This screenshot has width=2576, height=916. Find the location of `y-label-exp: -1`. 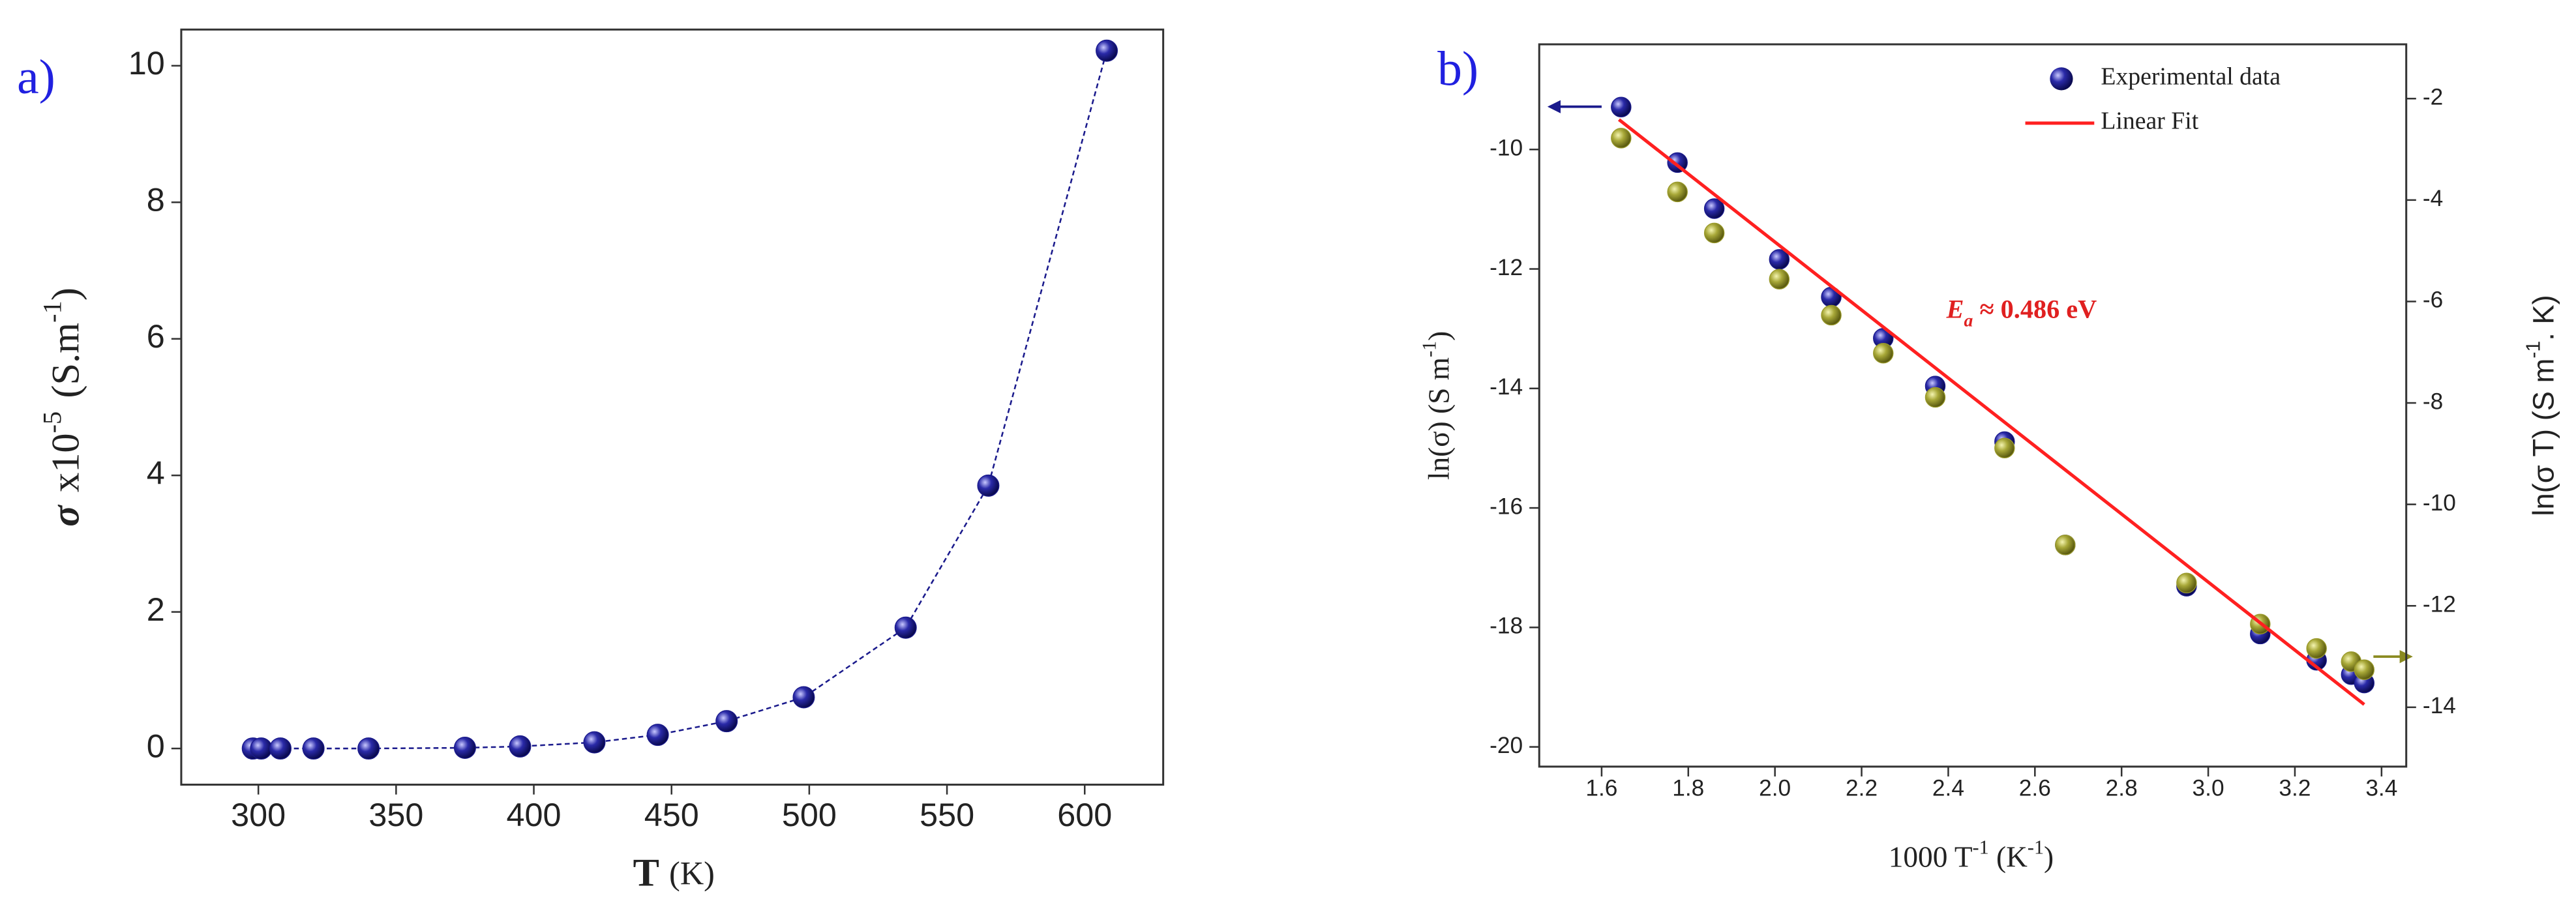

y-label-exp: -1 is located at coordinates (1429, 349).